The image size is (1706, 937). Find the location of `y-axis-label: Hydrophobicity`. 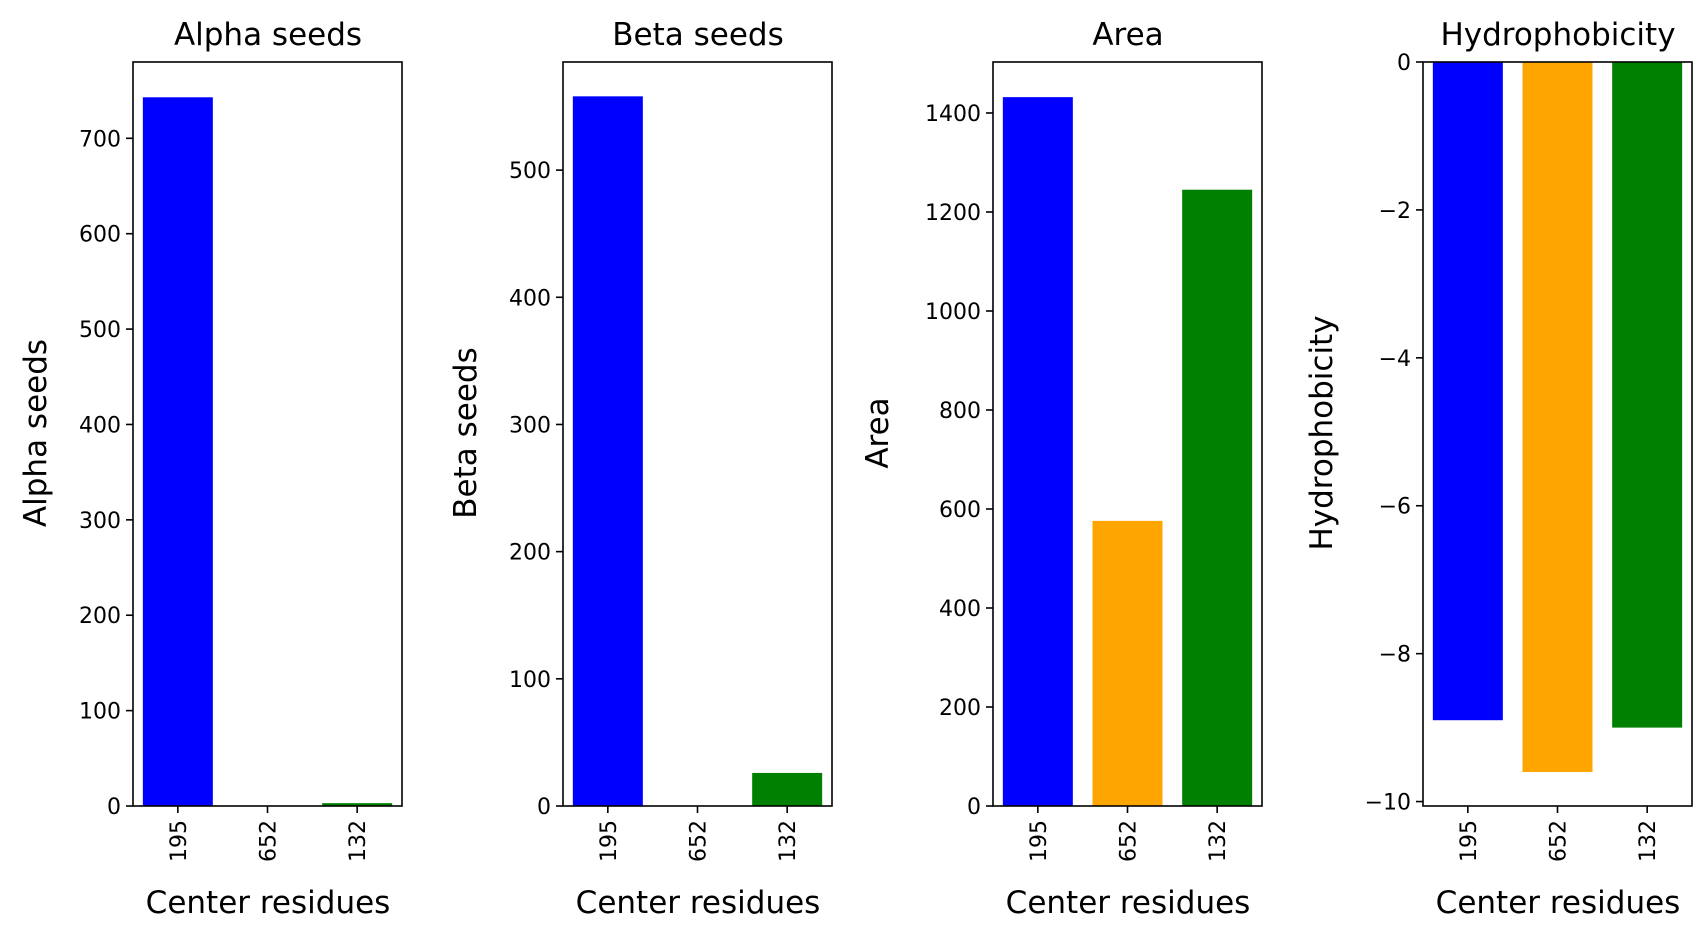

y-axis-label: Hydrophobicity is located at coordinates (1322, 432).